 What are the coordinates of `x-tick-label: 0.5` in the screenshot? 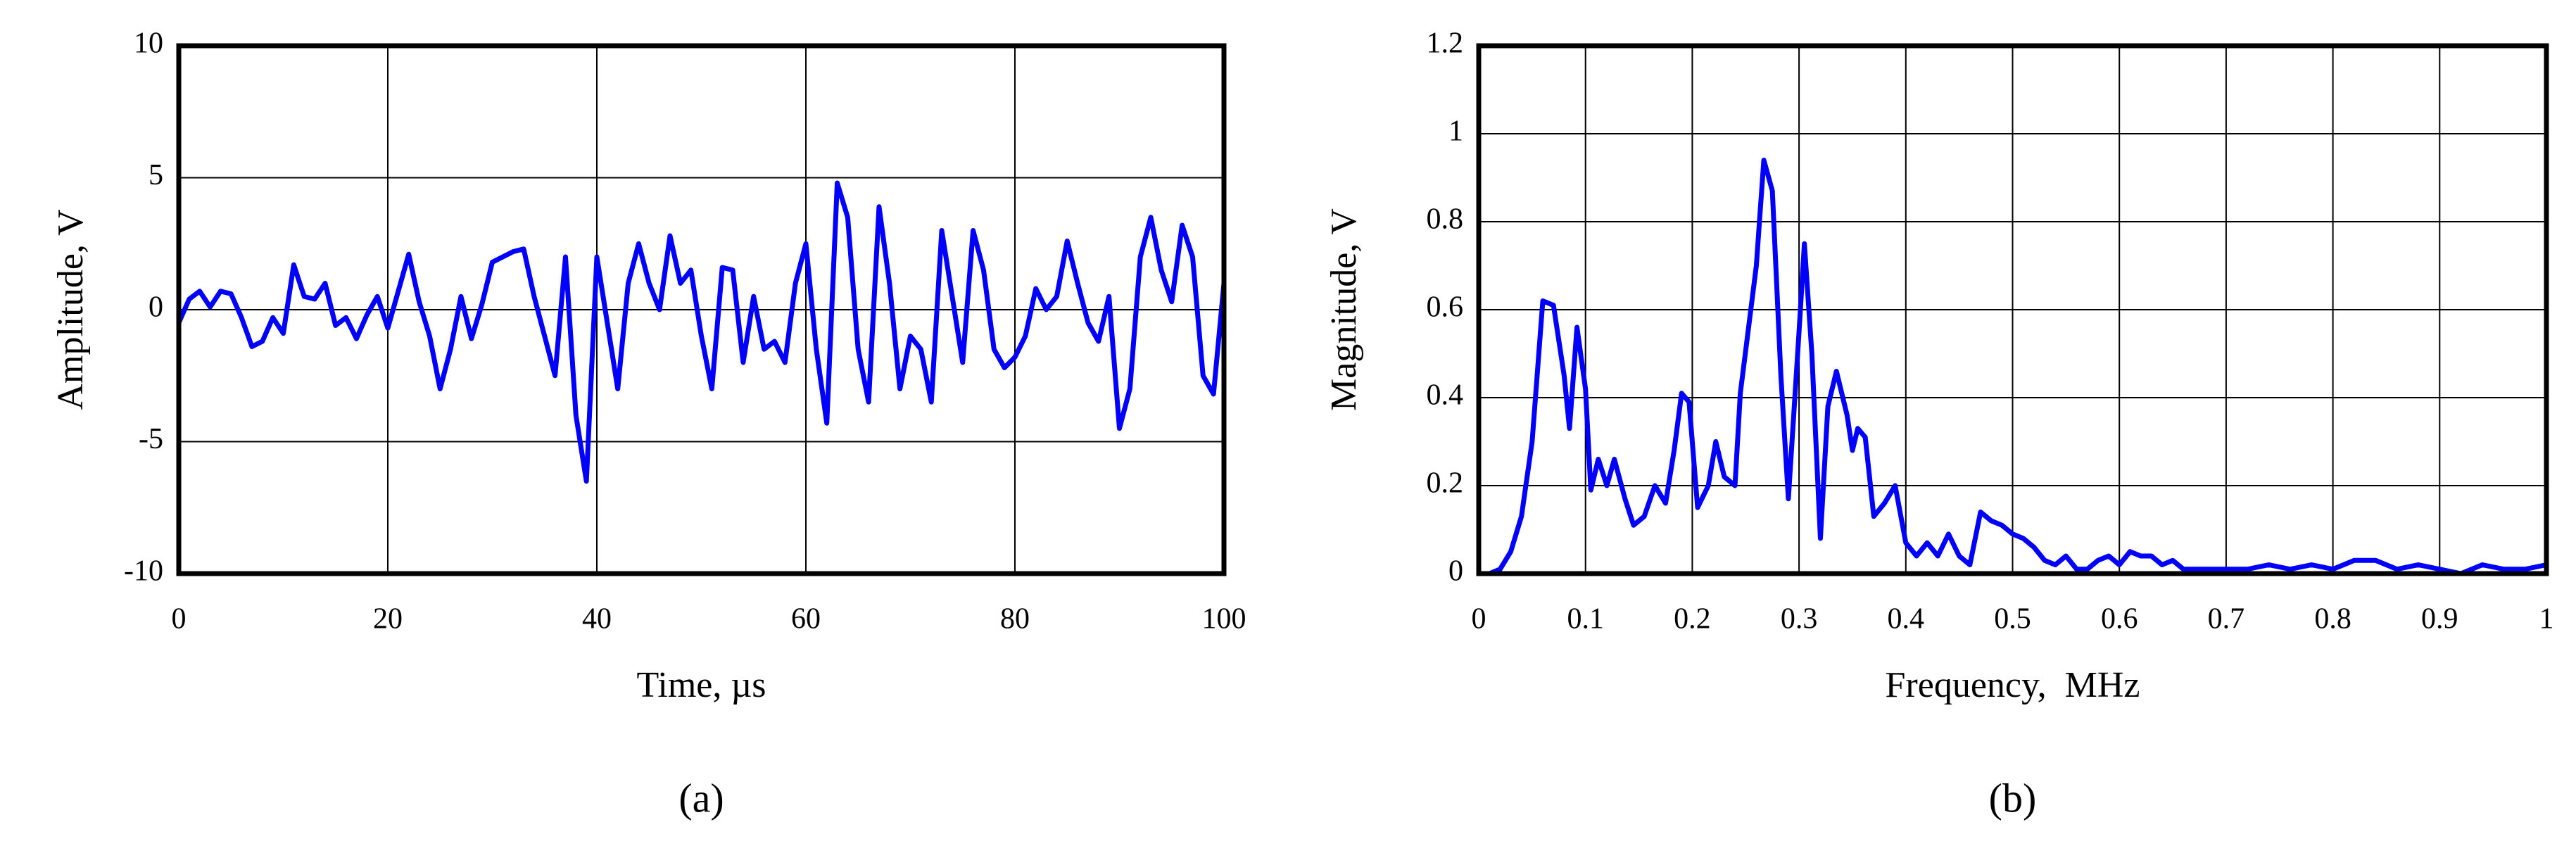 It's located at (2012, 619).